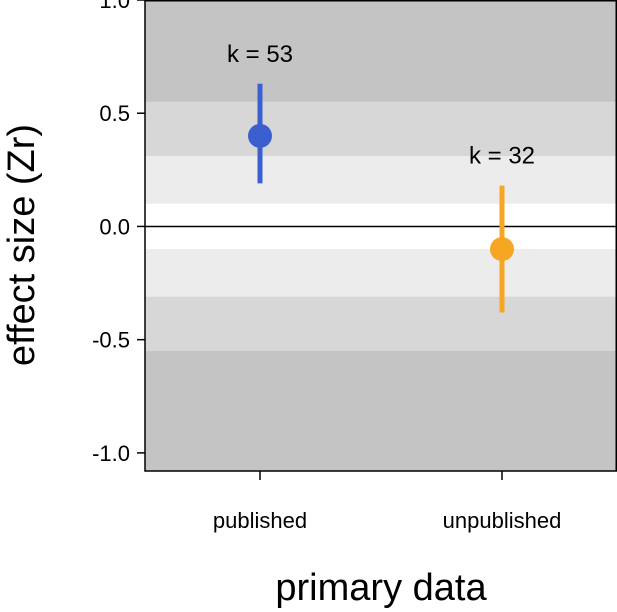 The width and height of the screenshot is (617, 612). I want to click on y-axis: 1.0 0.5 0.0 -0.5 -1.0, so click(118, 233).